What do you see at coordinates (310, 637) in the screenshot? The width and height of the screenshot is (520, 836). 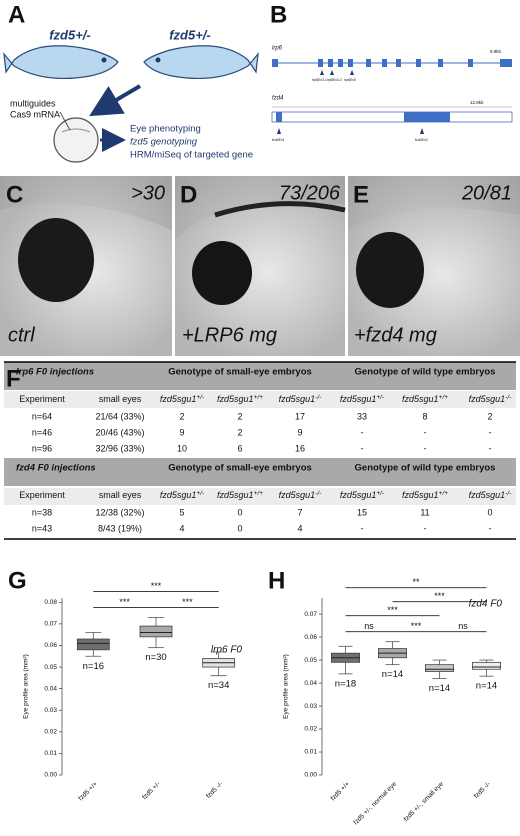 I see `y-tick-label: 0.06` at bounding box center [310, 637].